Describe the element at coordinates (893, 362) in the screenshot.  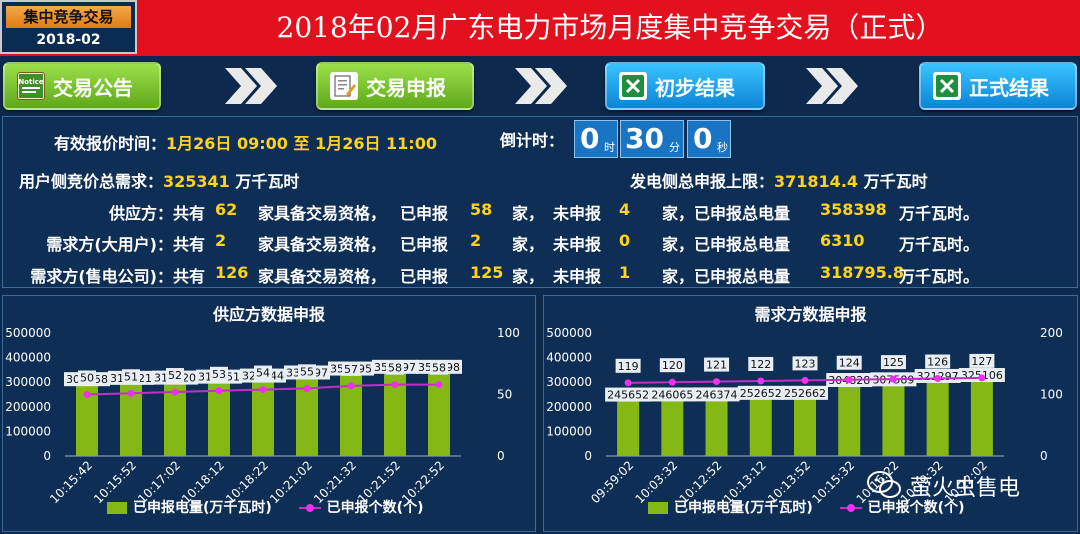
I see `count-value-label: 125` at that location.